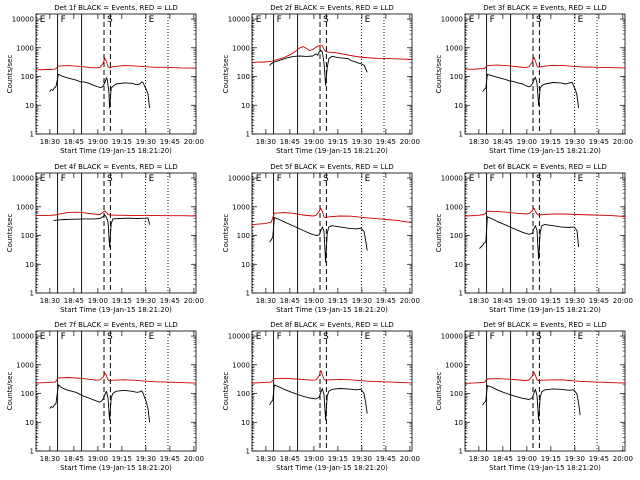 This screenshot has height=480, width=640. Describe the element at coordinates (544, 167) in the screenshot. I see `panel-title: Det 6f BLACK = Events, RED = LLD` at that location.